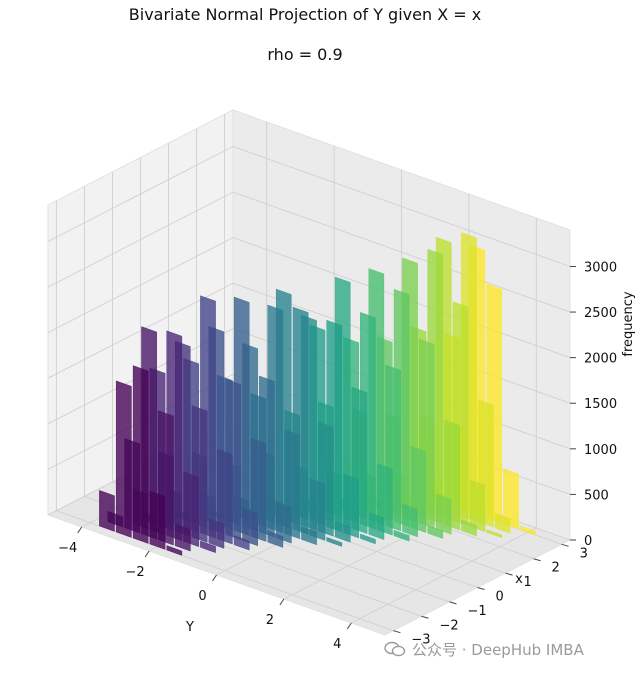 The width and height of the screenshot is (640, 677). I want to click on wechat-icon, so click(395, 649).